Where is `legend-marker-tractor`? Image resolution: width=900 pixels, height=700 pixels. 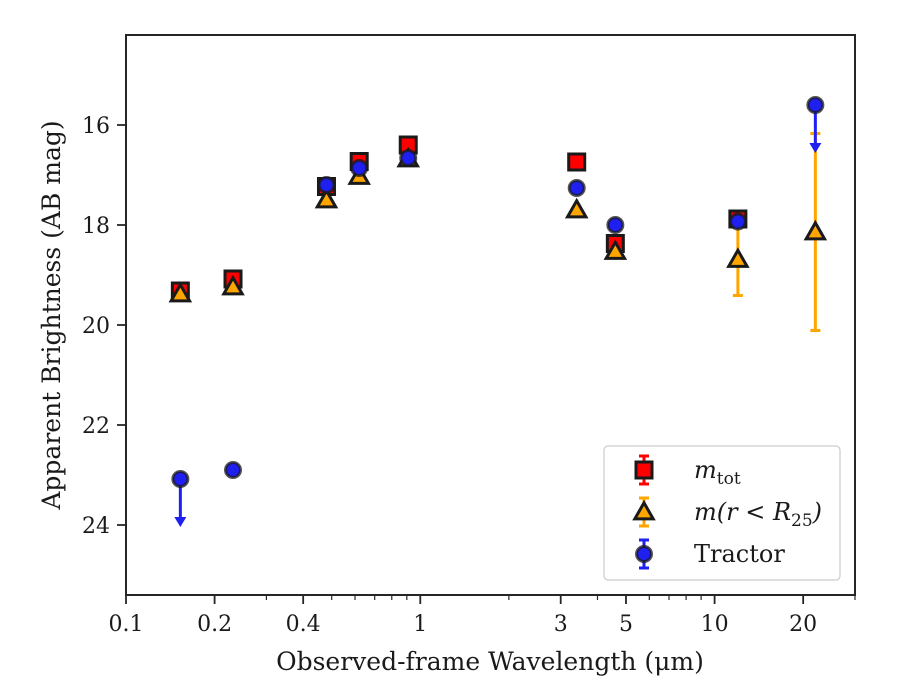 legend-marker-tractor is located at coordinates (644, 554).